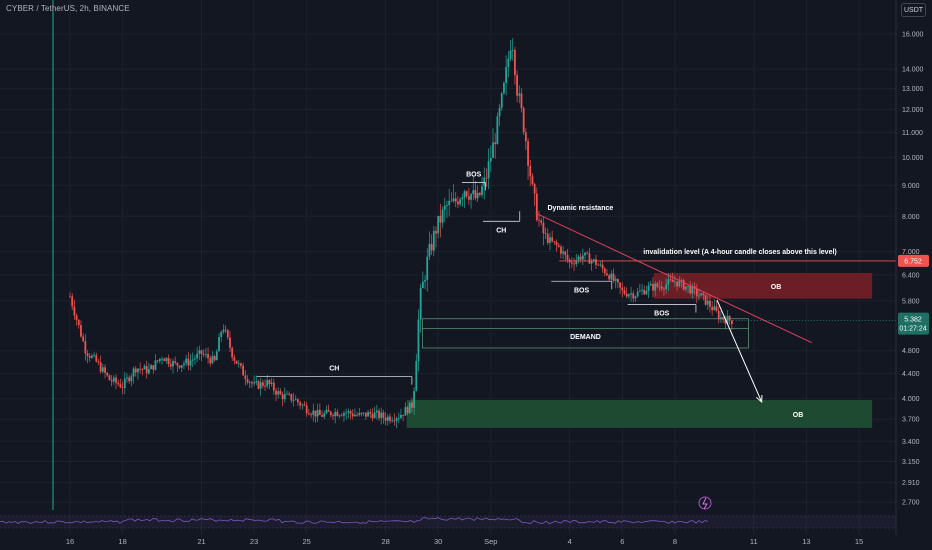 The image size is (932, 550). Describe the element at coordinates (913, 34) in the screenshot. I see `y-tick-label: 16.000` at that location.